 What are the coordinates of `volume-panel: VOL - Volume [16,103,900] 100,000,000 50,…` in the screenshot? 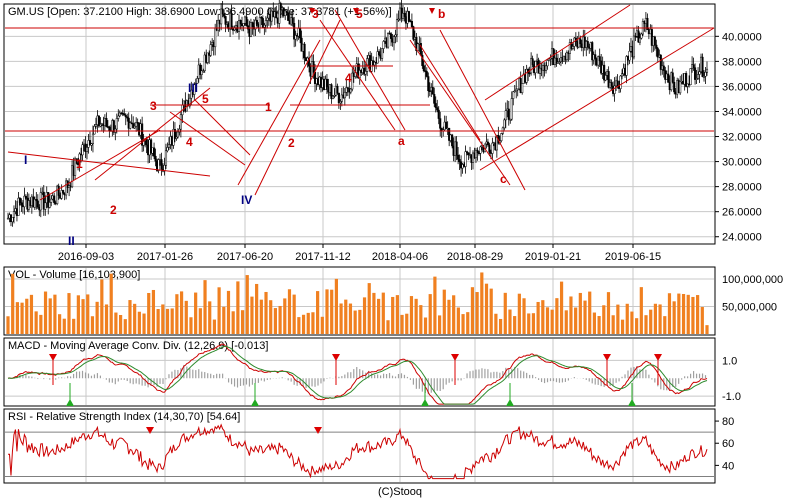 It's located at (393, 301).